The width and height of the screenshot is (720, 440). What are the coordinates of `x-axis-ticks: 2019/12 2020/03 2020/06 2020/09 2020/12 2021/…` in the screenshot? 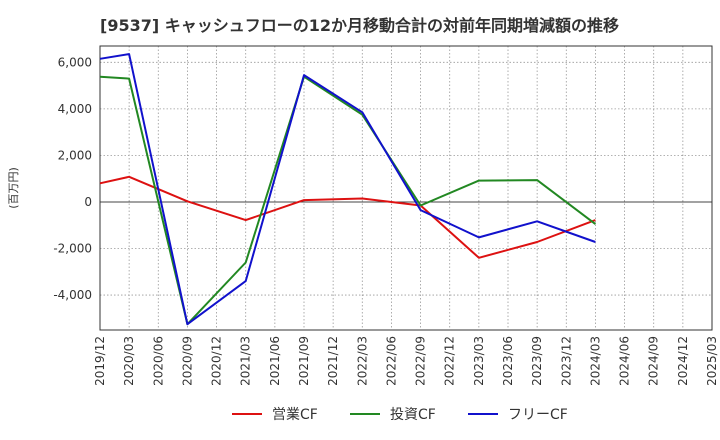 It's located at (406, 361).